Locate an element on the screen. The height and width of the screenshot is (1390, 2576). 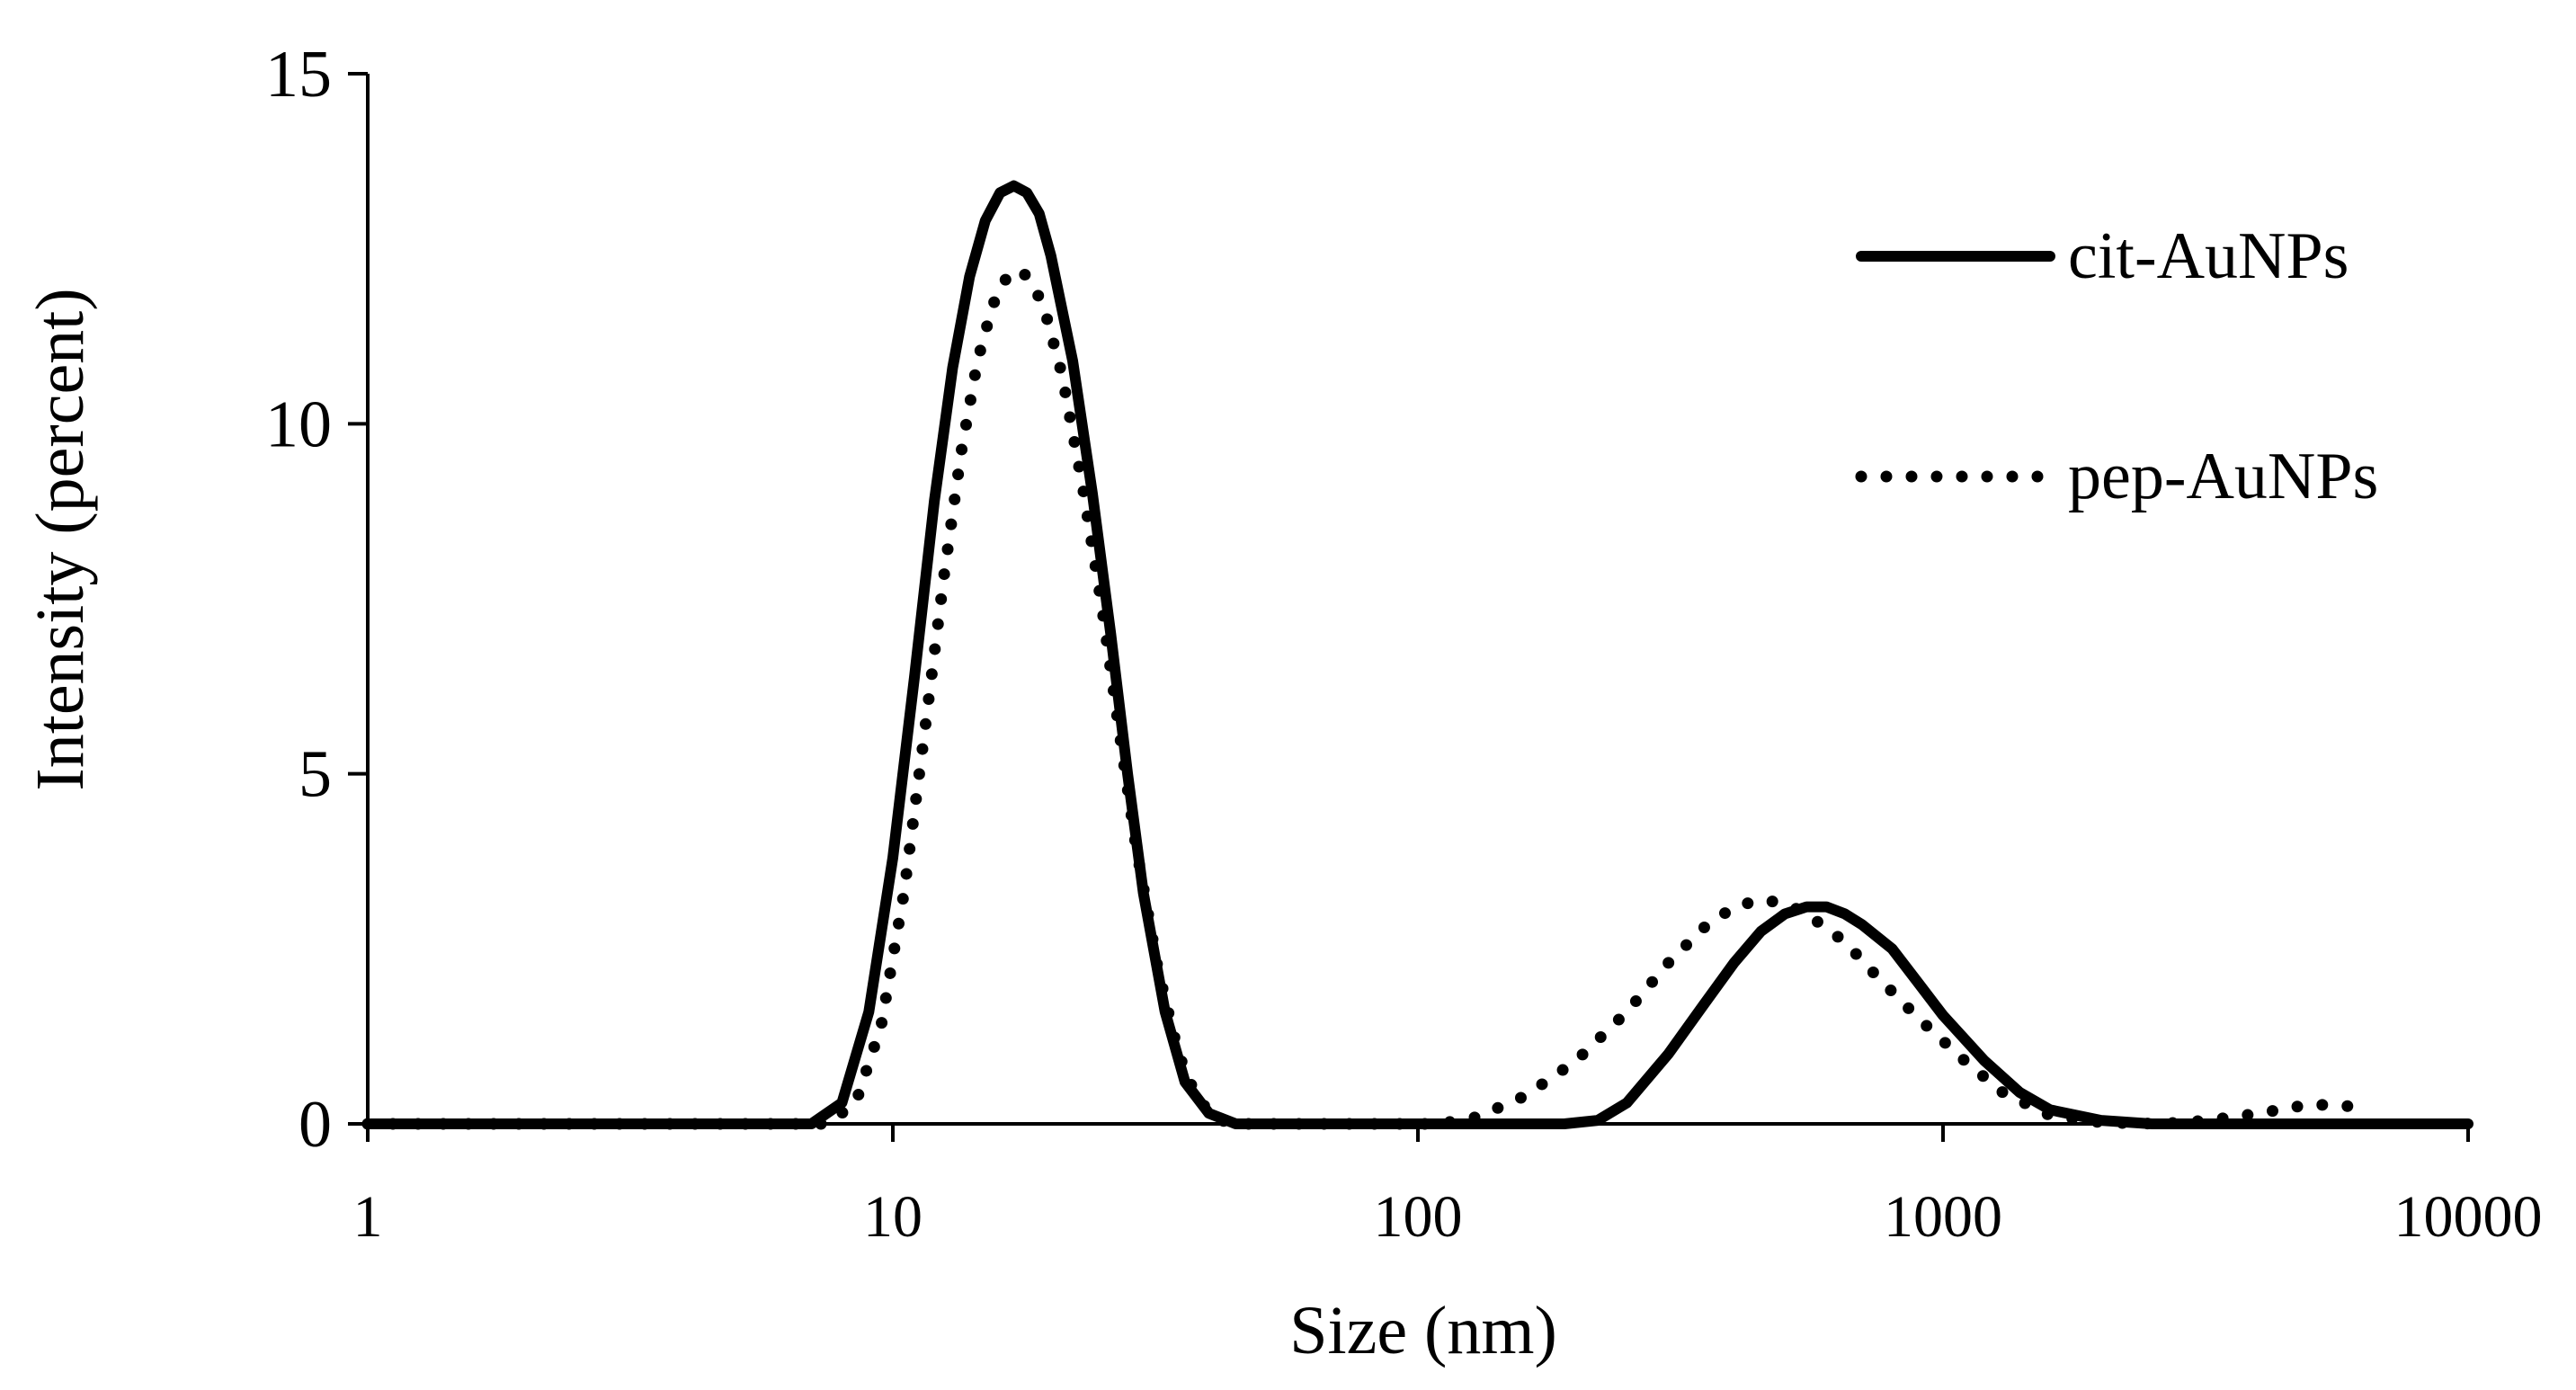
legend-label-2: pep-AuNPs is located at coordinates (2223, 476).